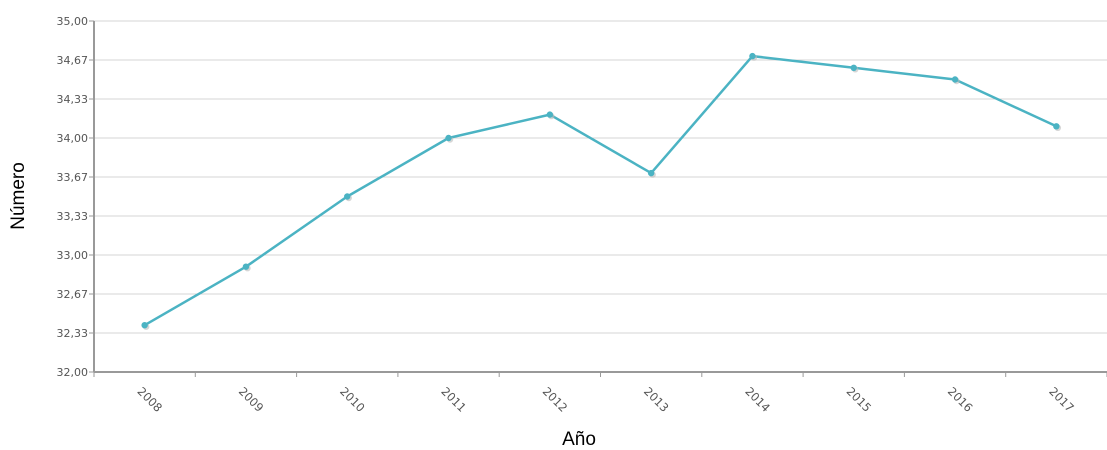 The image size is (1107, 450). I want to click on y-tick-label: 34,00, so click(73, 138).